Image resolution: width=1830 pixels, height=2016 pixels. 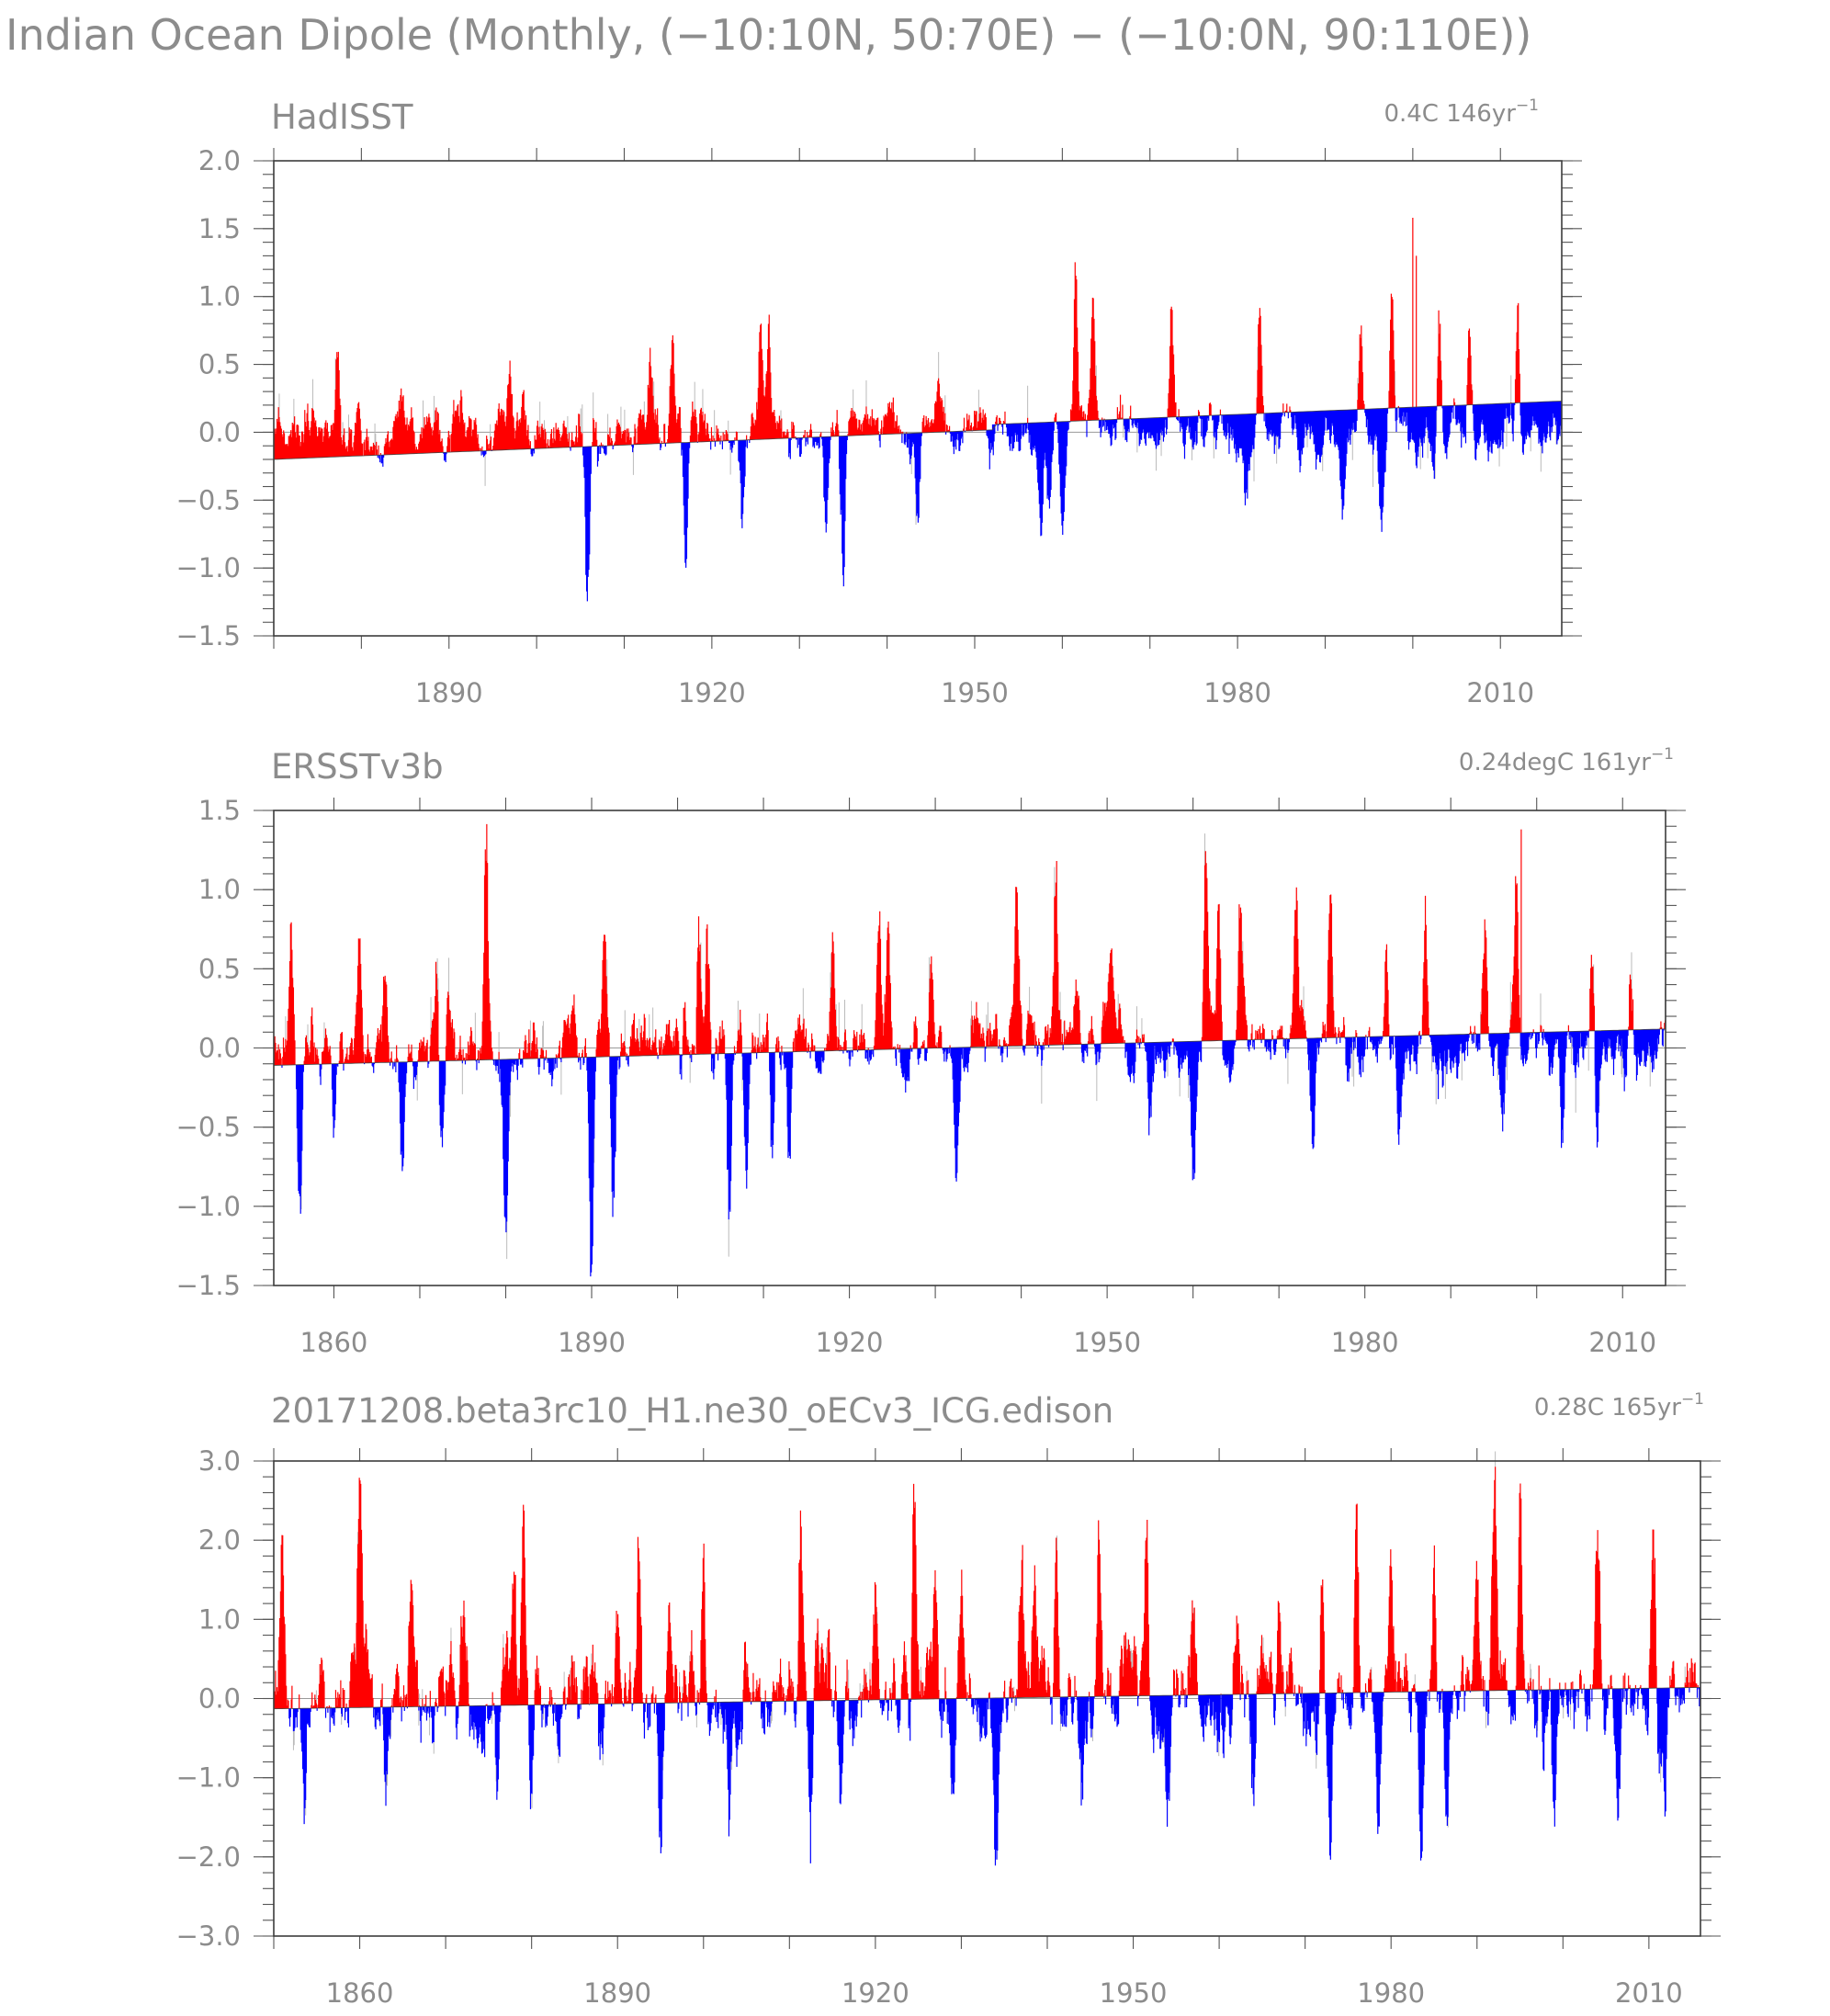 What do you see at coordinates (208, 1857) in the screenshot?
I see `y-tick-label: −2.0` at bounding box center [208, 1857].